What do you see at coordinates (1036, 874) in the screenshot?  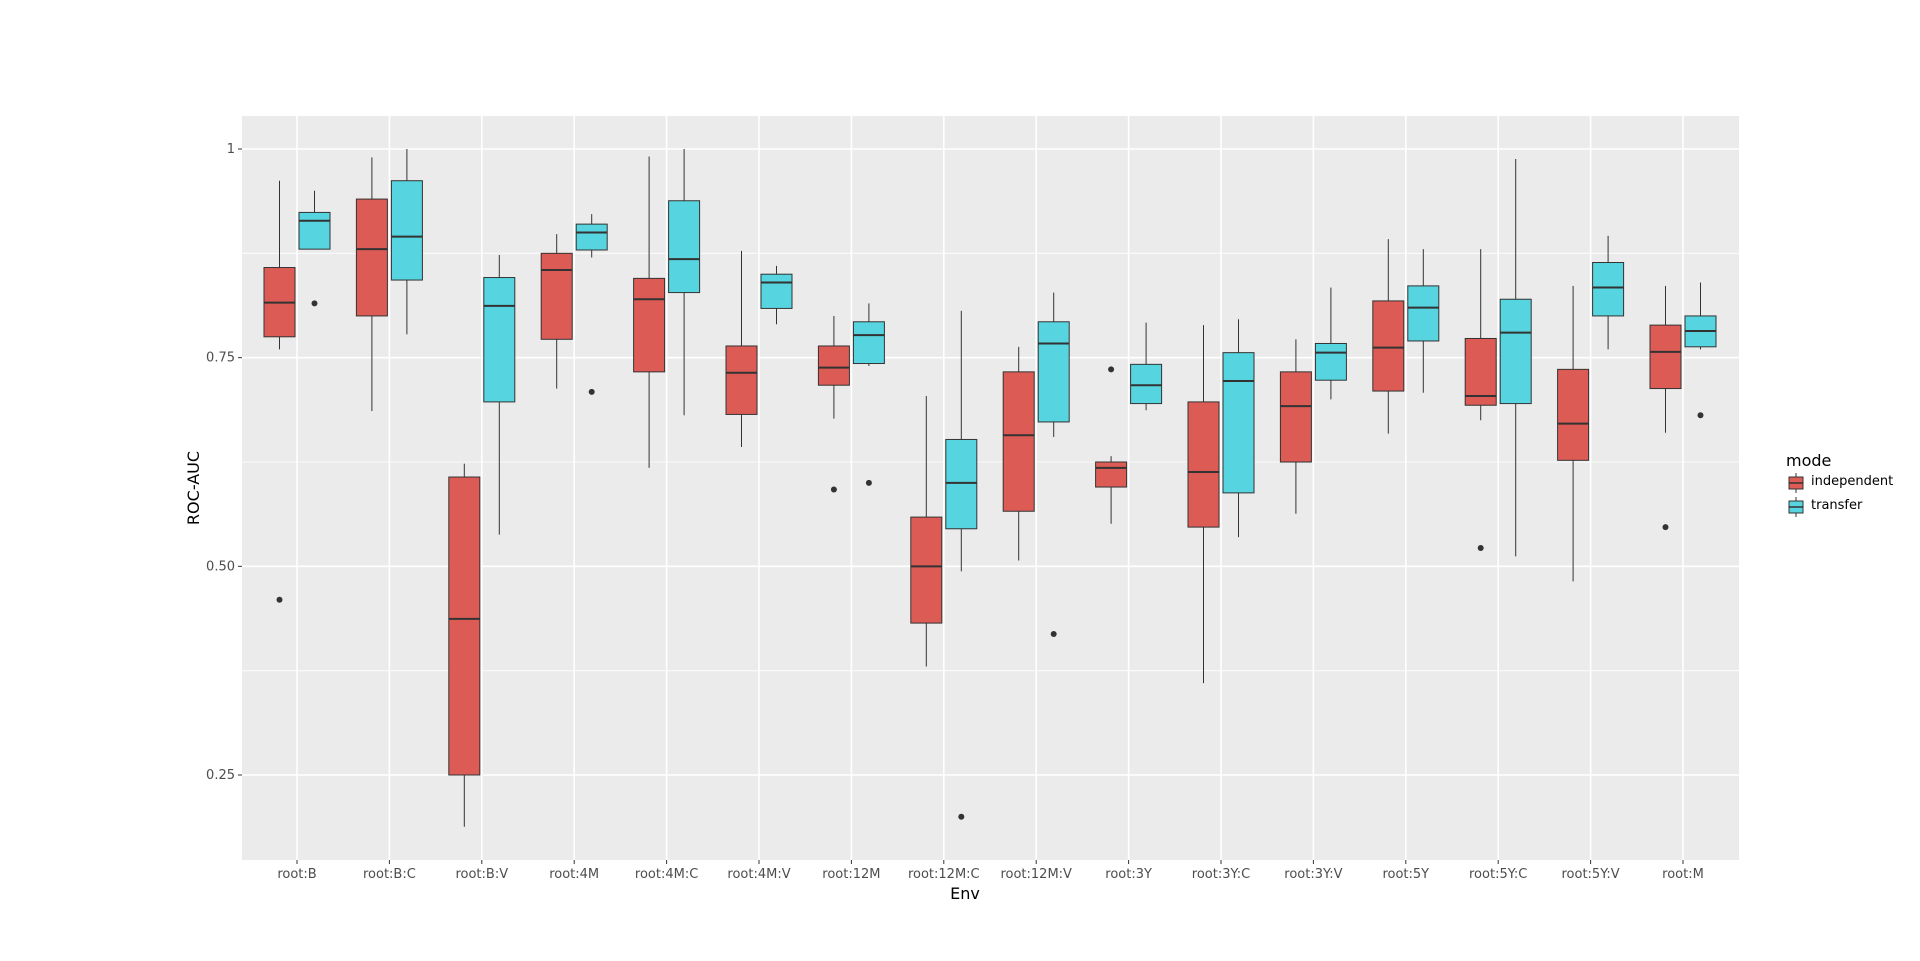 I see `x-tick-label: root:12M:V` at bounding box center [1036, 874].